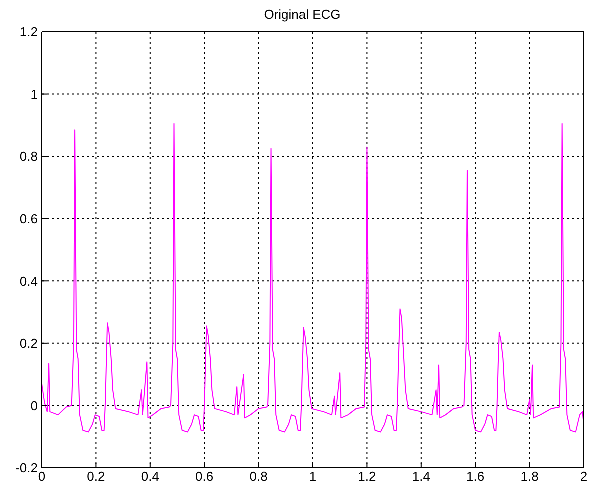 This screenshot has width=605, height=495. What do you see at coordinates (584, 476) in the screenshot?
I see `x-tick-label: 2` at bounding box center [584, 476].